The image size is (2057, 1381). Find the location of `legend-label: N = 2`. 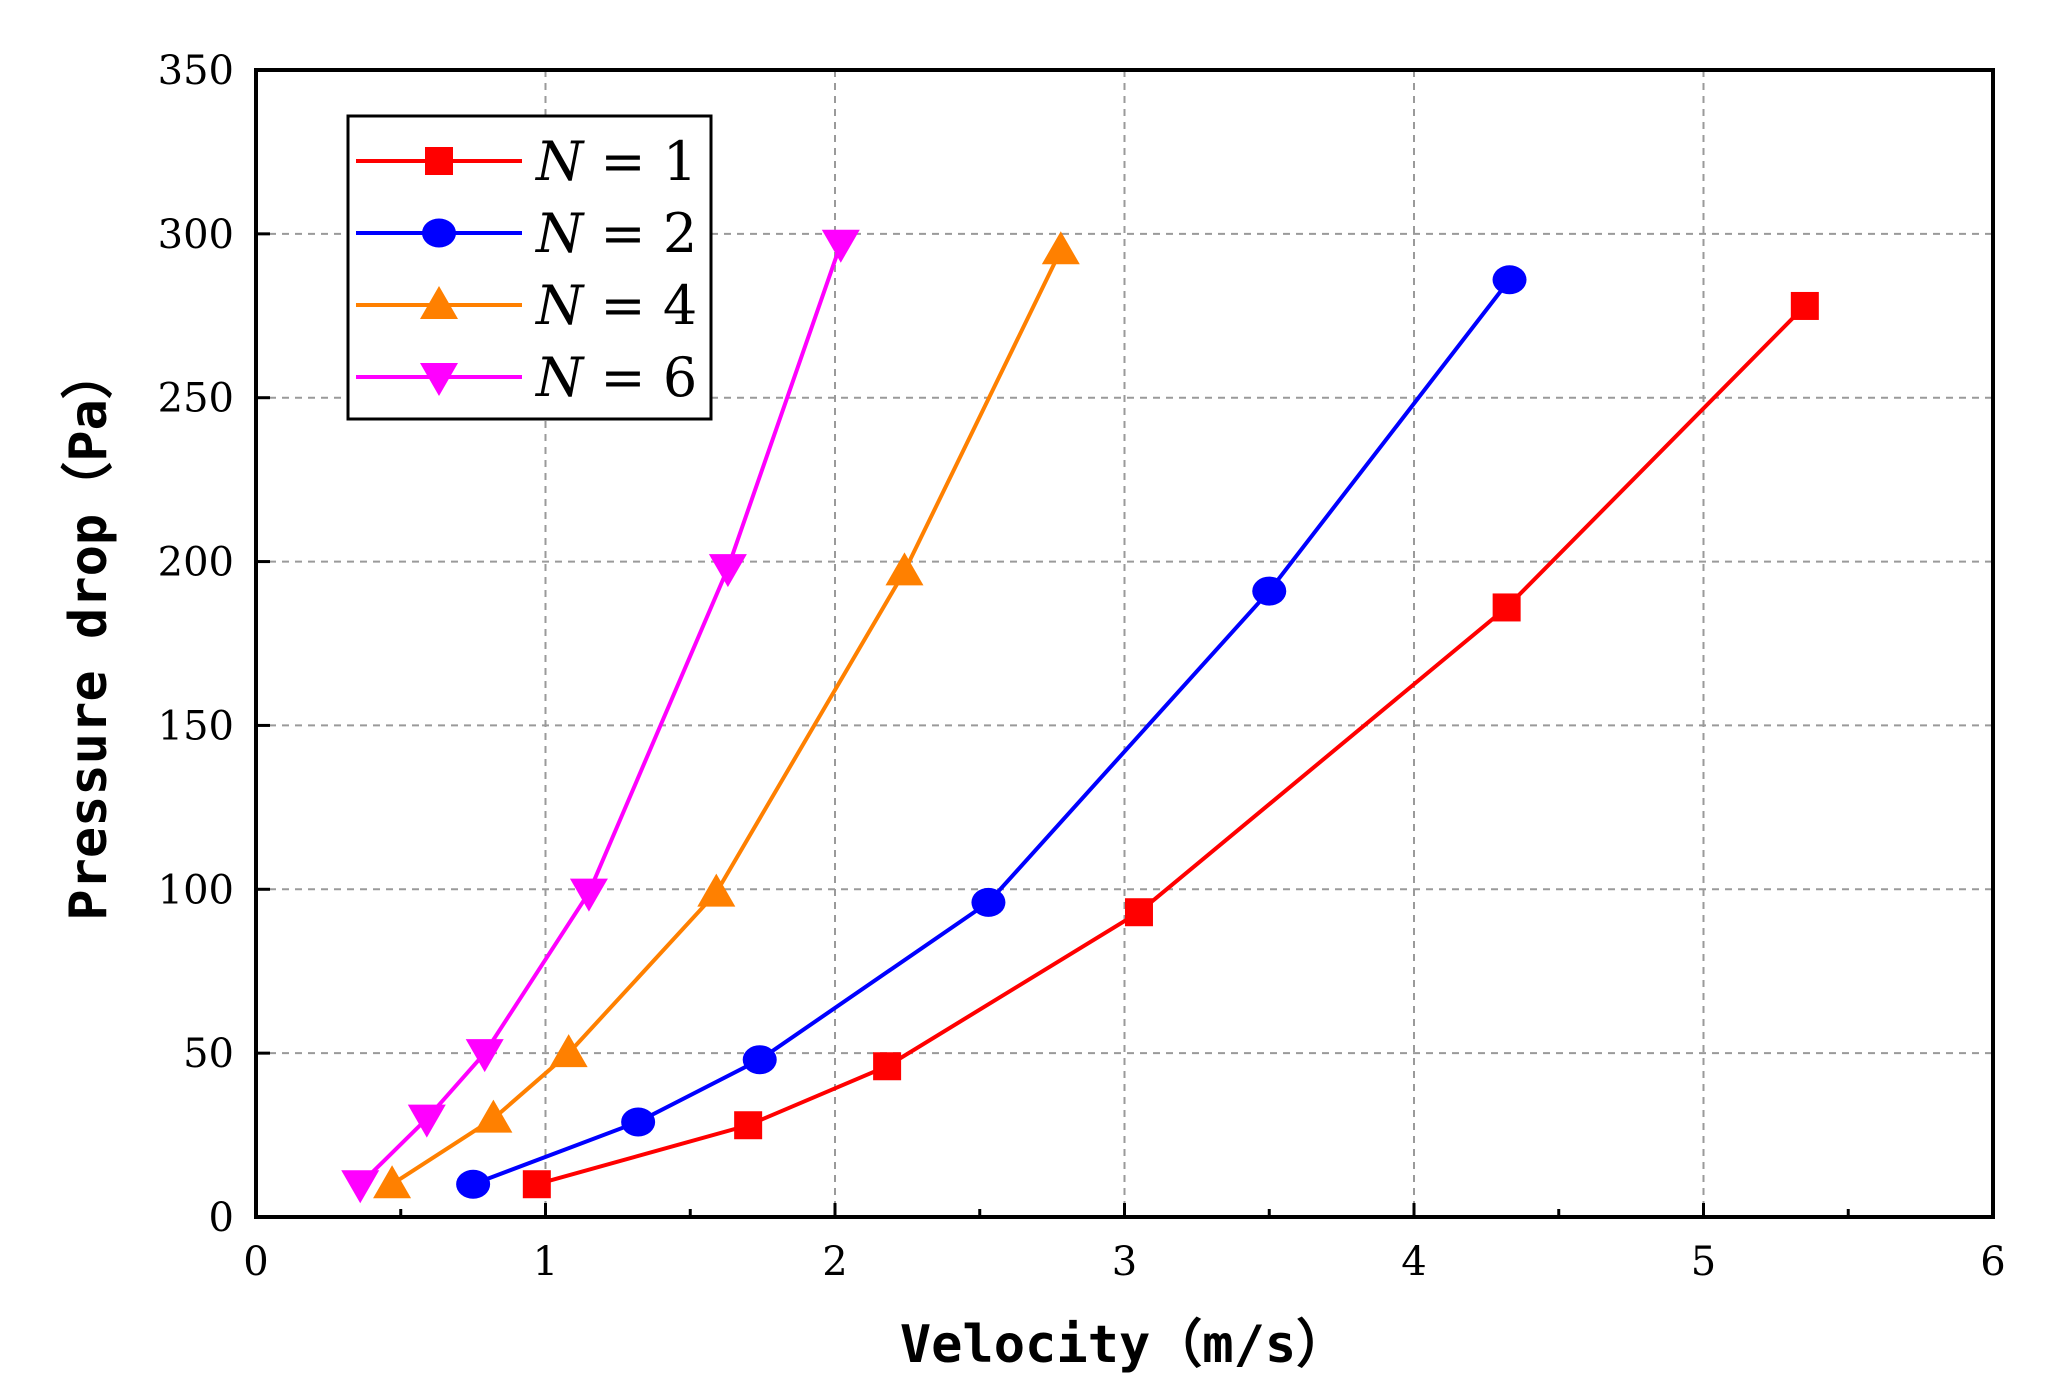

legend-label: N = 2 is located at coordinates (615, 233).